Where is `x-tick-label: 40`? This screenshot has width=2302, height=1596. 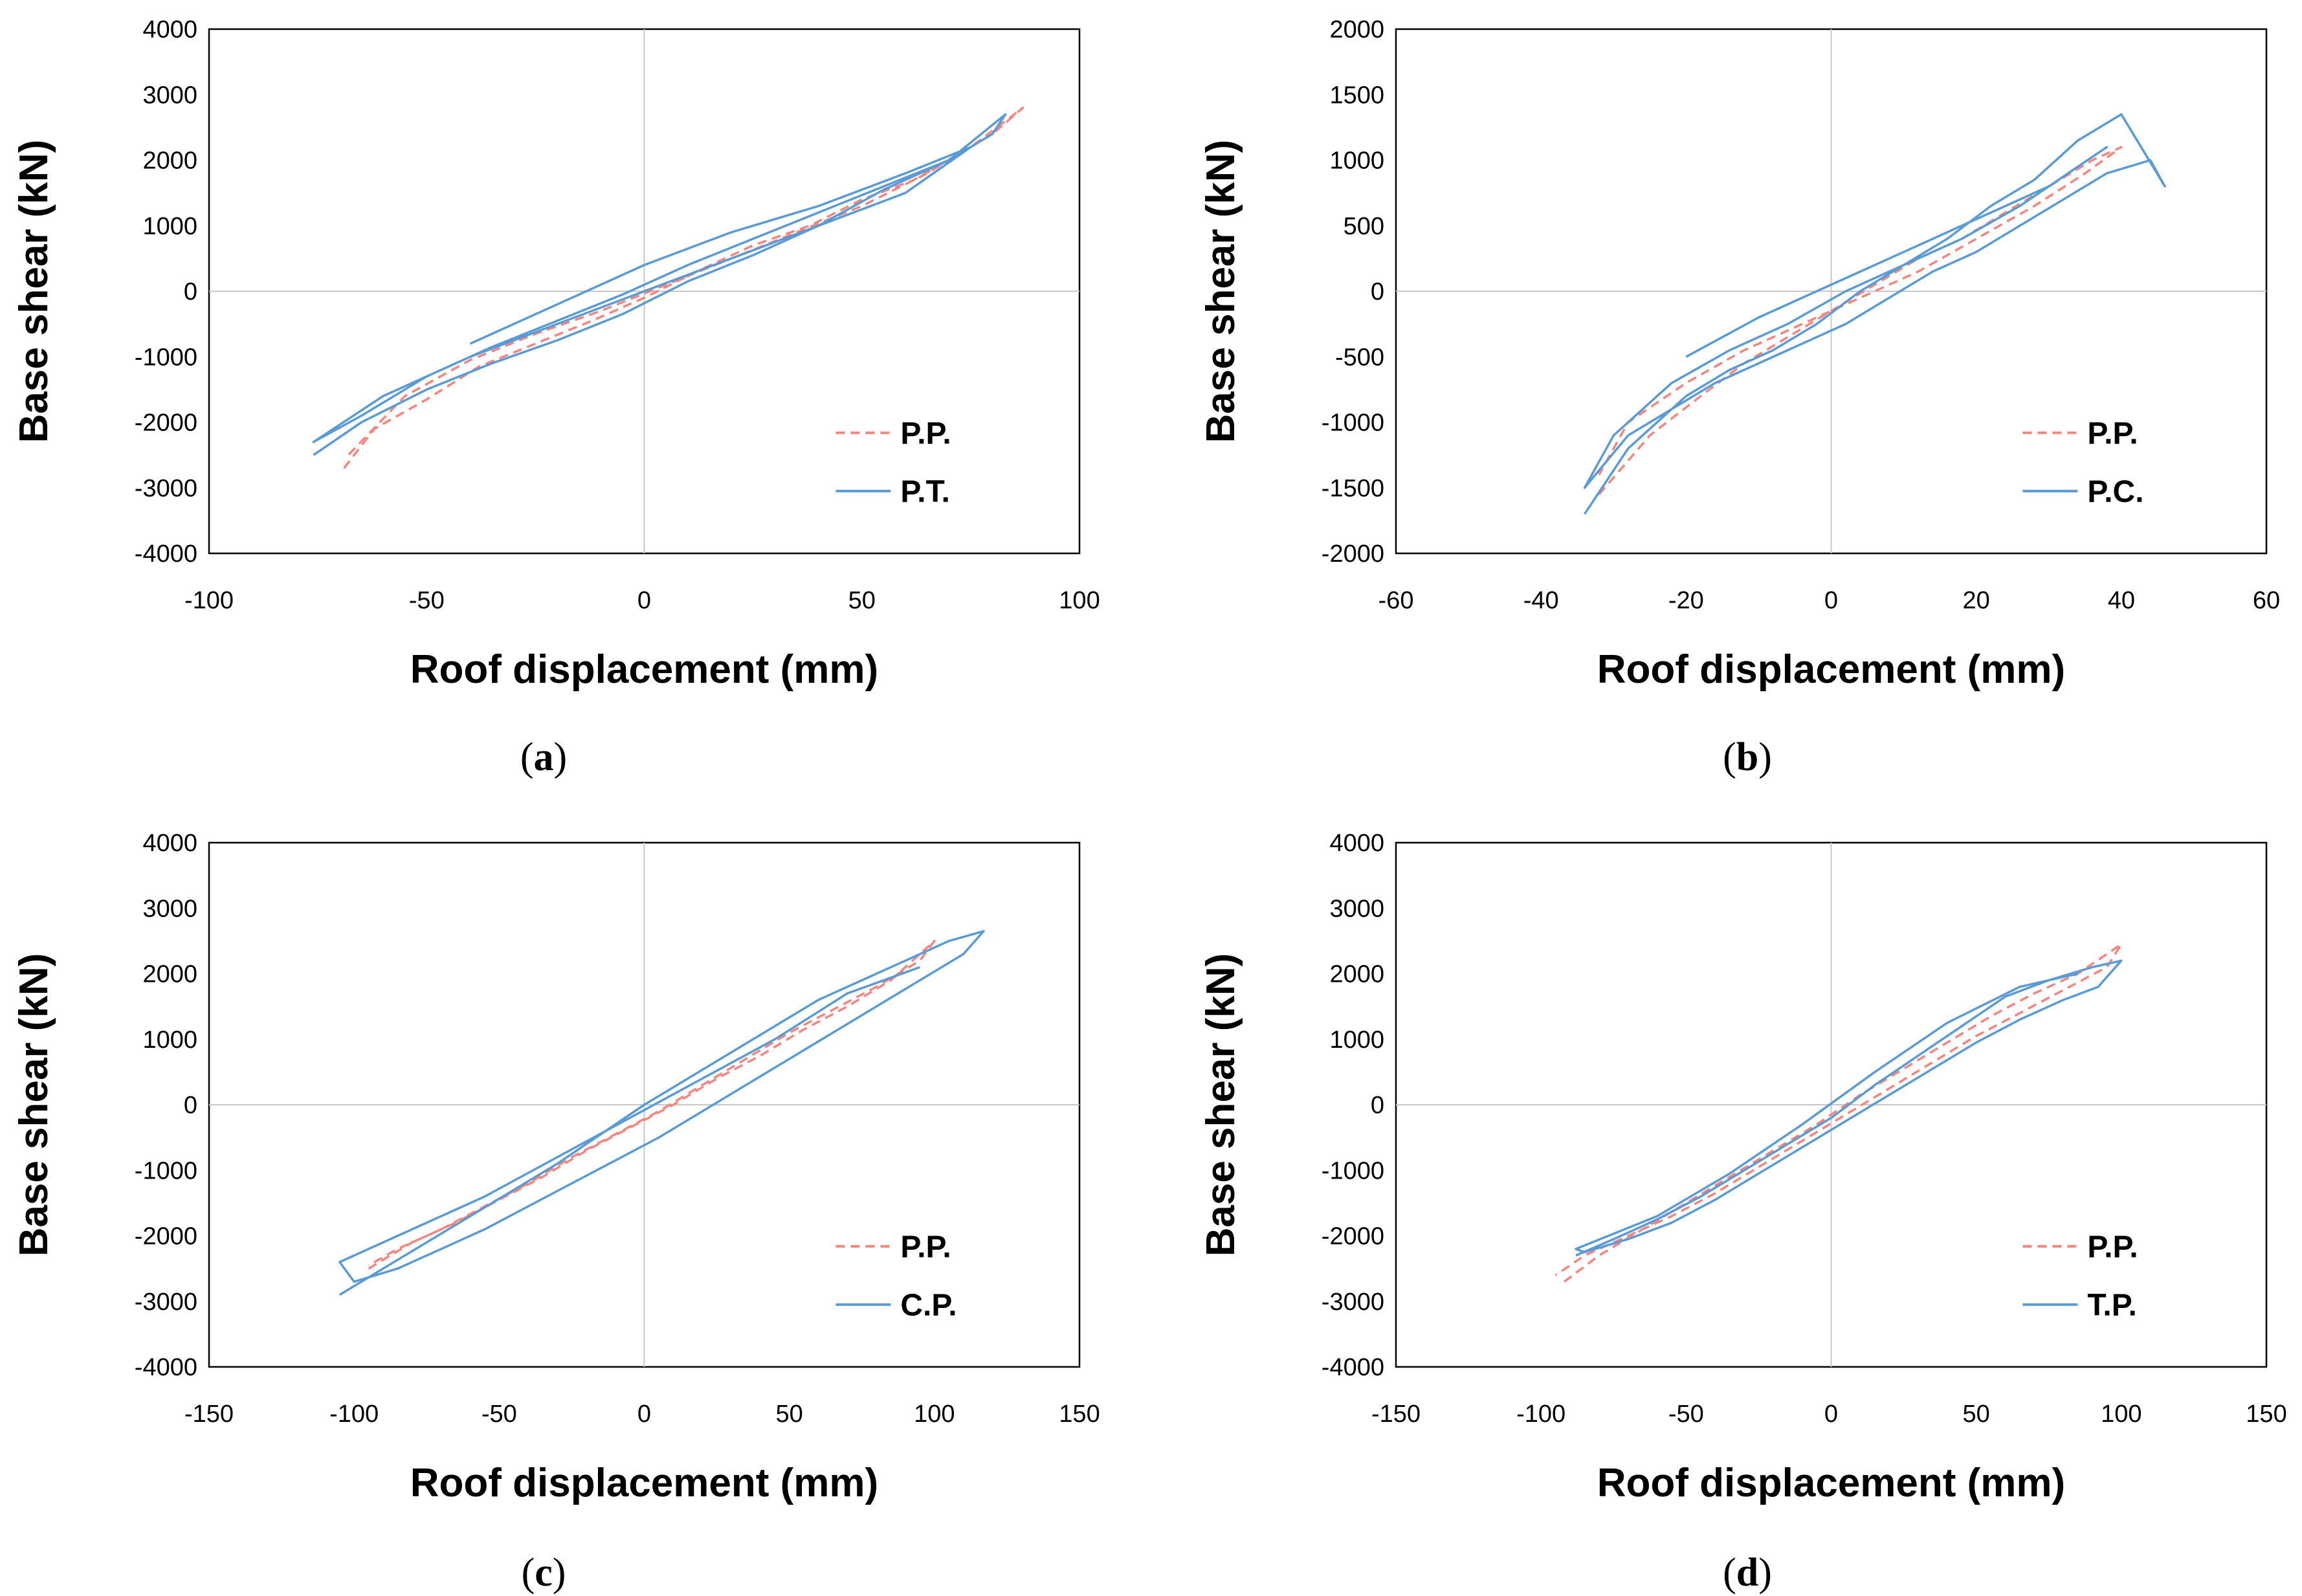
x-tick-label: 40 is located at coordinates (2121, 600).